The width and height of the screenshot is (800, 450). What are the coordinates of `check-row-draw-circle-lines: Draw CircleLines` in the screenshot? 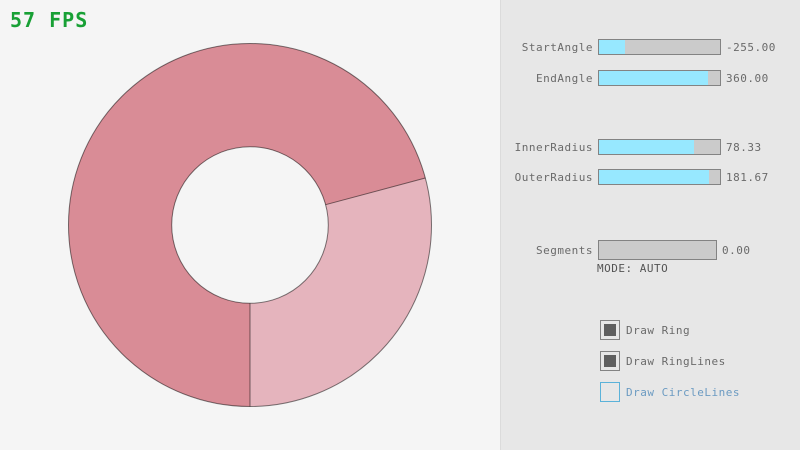 It's located at (670, 392).